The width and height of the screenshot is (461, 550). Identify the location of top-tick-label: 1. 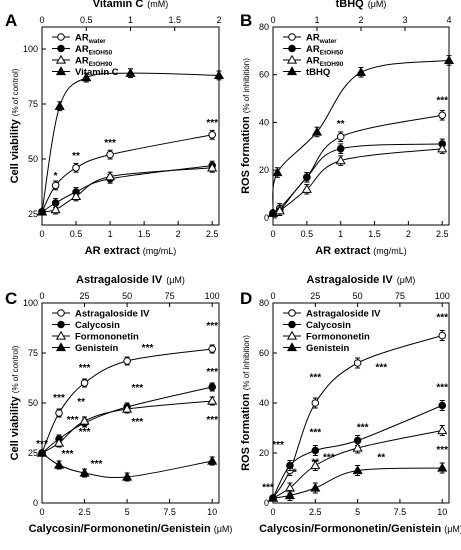
(316, 20).